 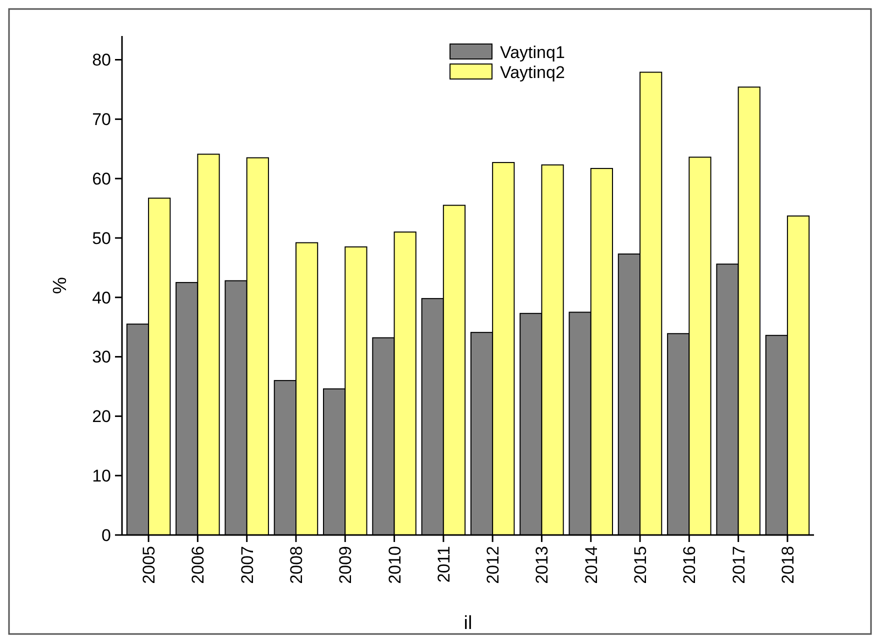 I want to click on x-tick-label: 2006, so click(x=198, y=565).